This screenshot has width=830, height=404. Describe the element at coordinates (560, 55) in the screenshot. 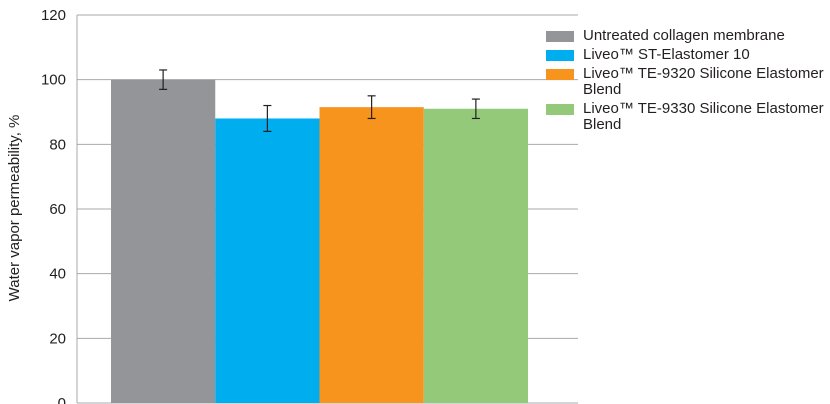

I see `legend-swatch-st-elastomer` at that location.